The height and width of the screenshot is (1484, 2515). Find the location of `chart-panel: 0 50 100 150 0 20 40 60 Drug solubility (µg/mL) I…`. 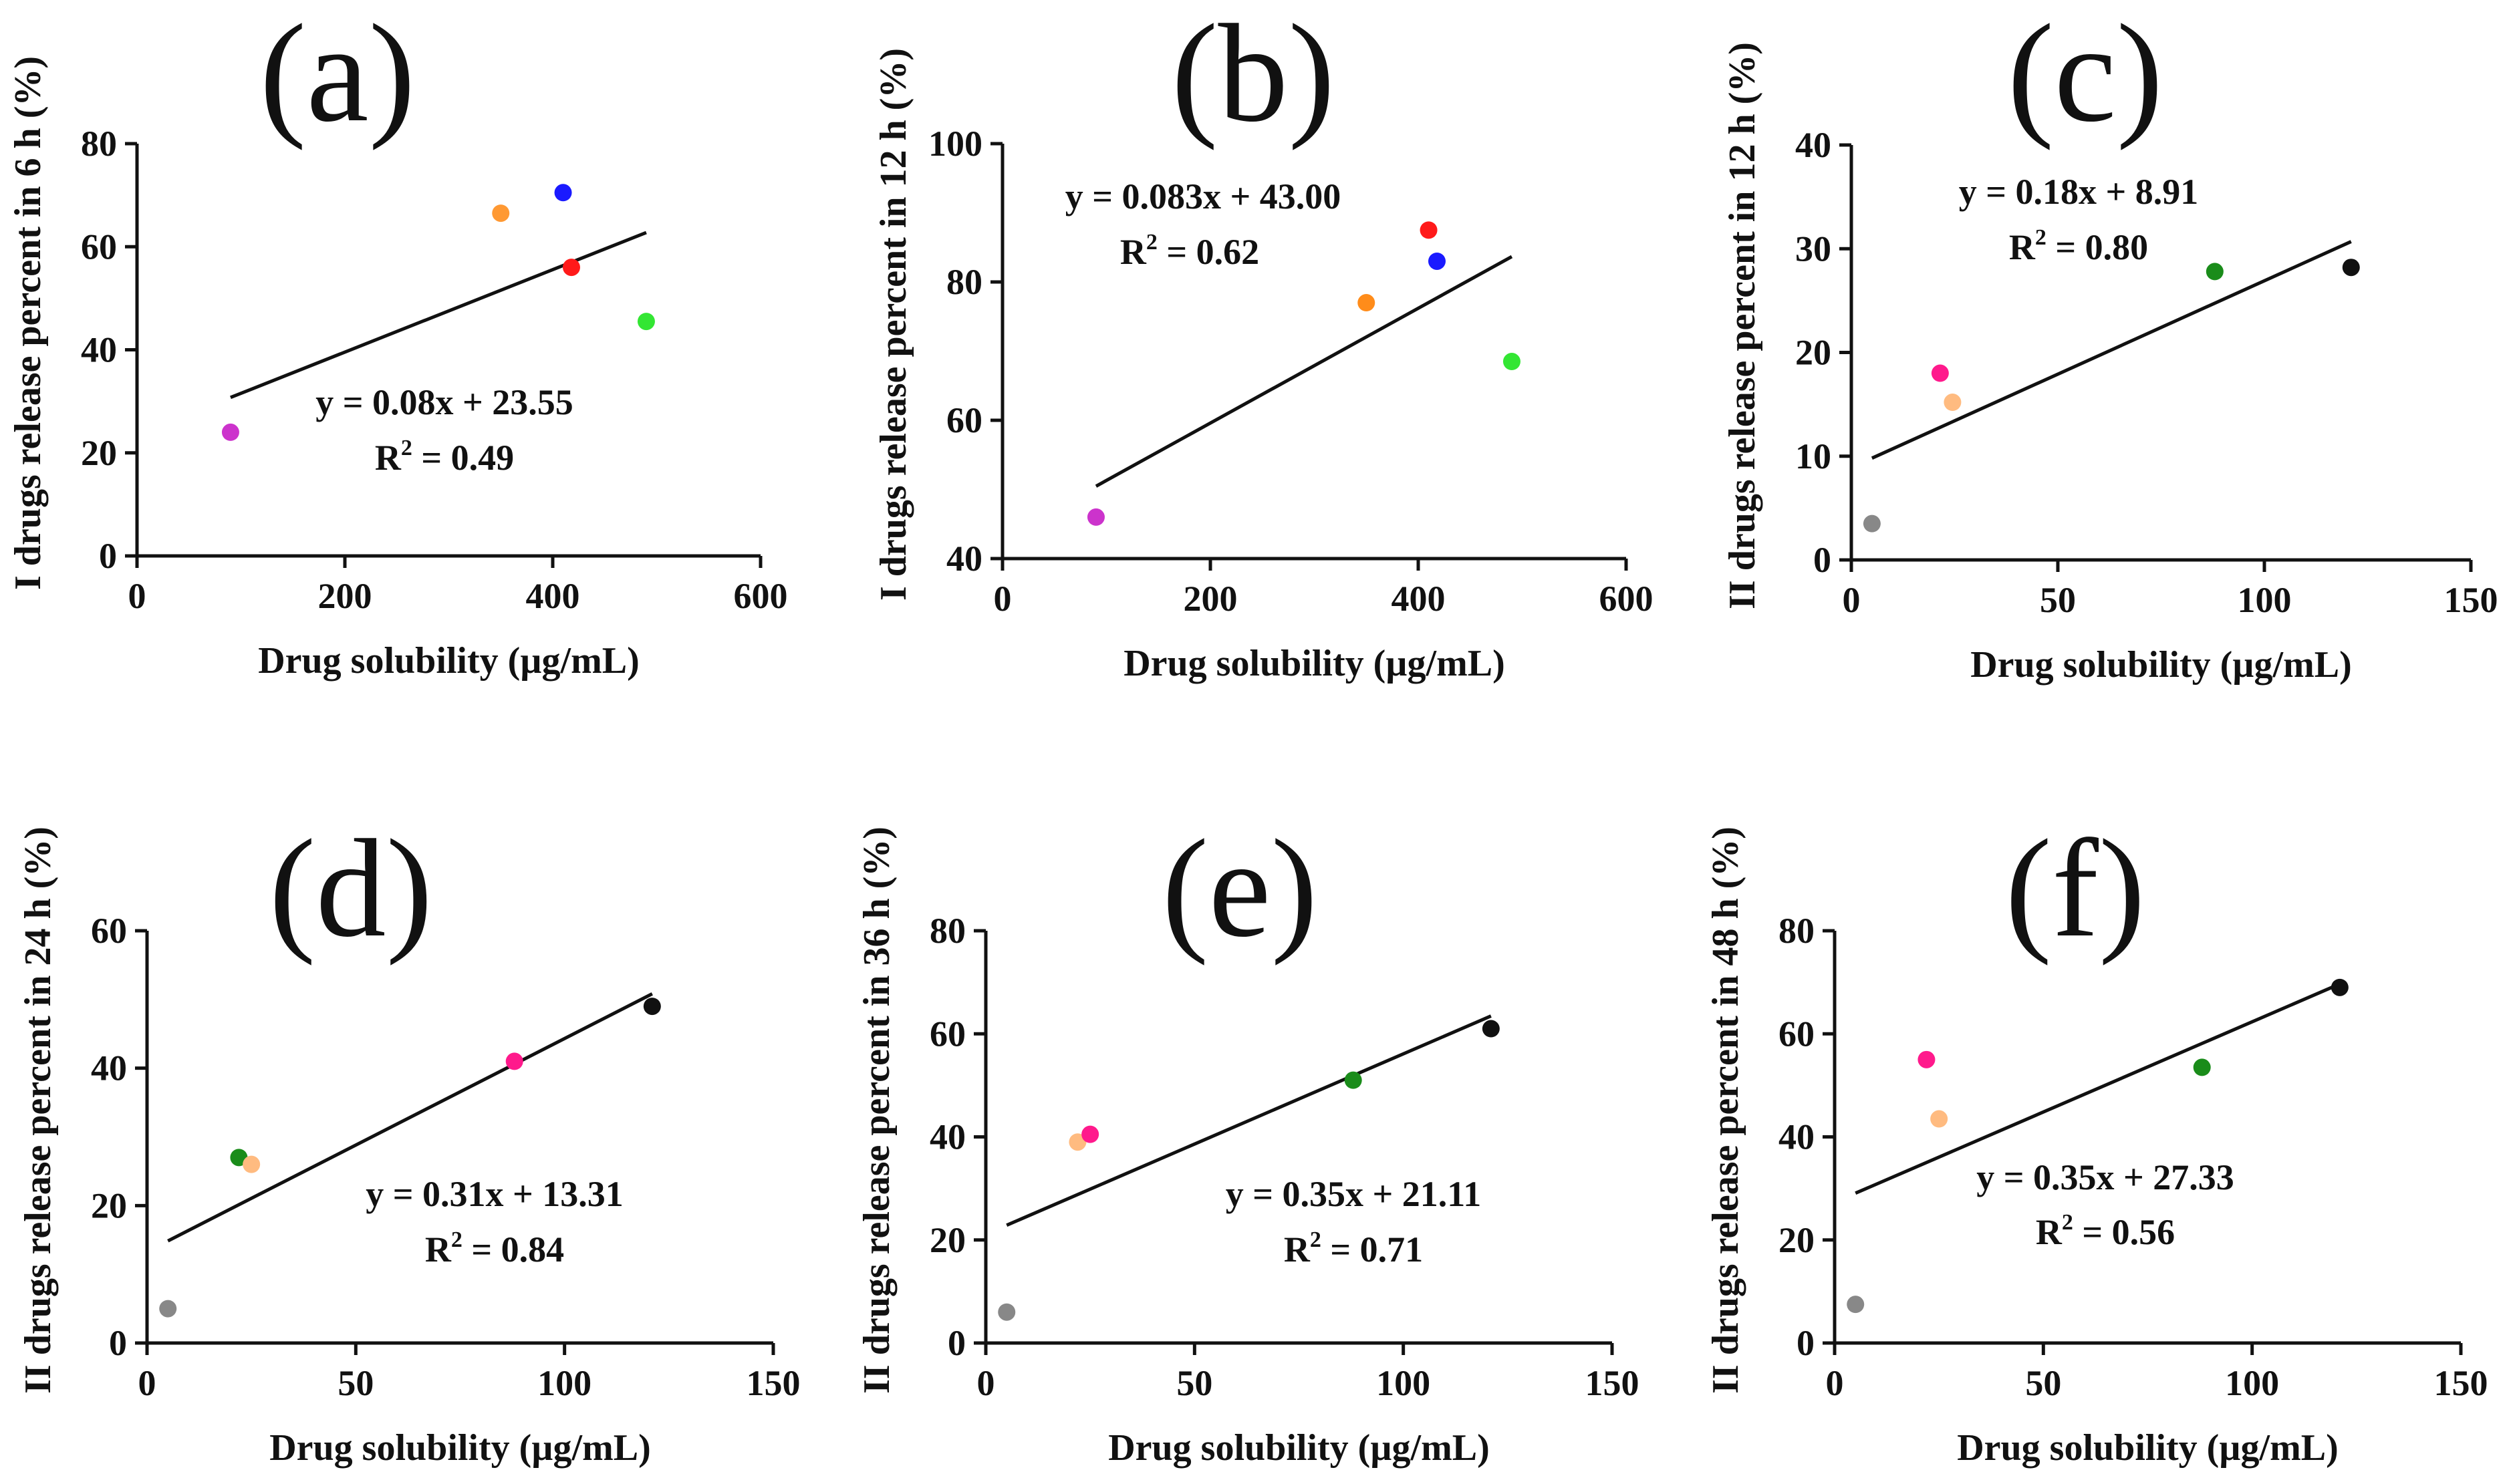

chart-panel: 0 50 100 150 0 20 40 60 Drug solubility (µg/mL) I… is located at coordinates (409, 1140).